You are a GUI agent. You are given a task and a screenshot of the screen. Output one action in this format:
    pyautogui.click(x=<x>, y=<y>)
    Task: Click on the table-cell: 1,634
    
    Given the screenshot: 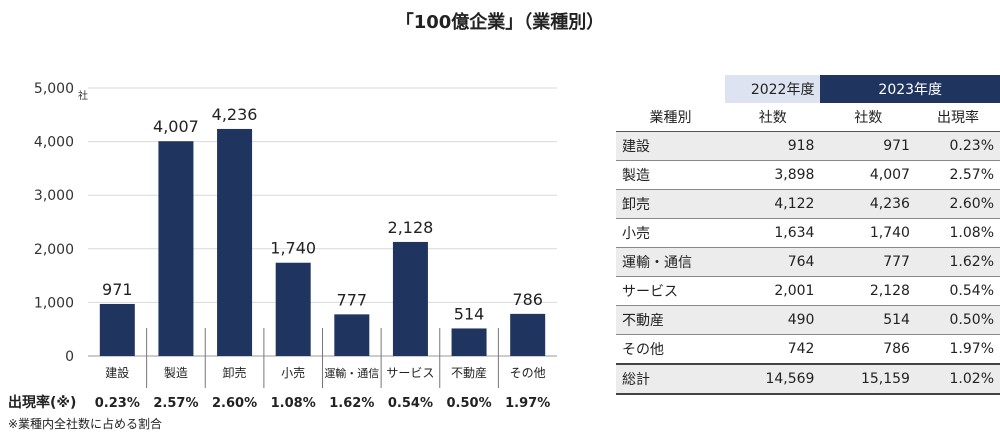 What is the action you would take?
    pyautogui.click(x=772, y=233)
    